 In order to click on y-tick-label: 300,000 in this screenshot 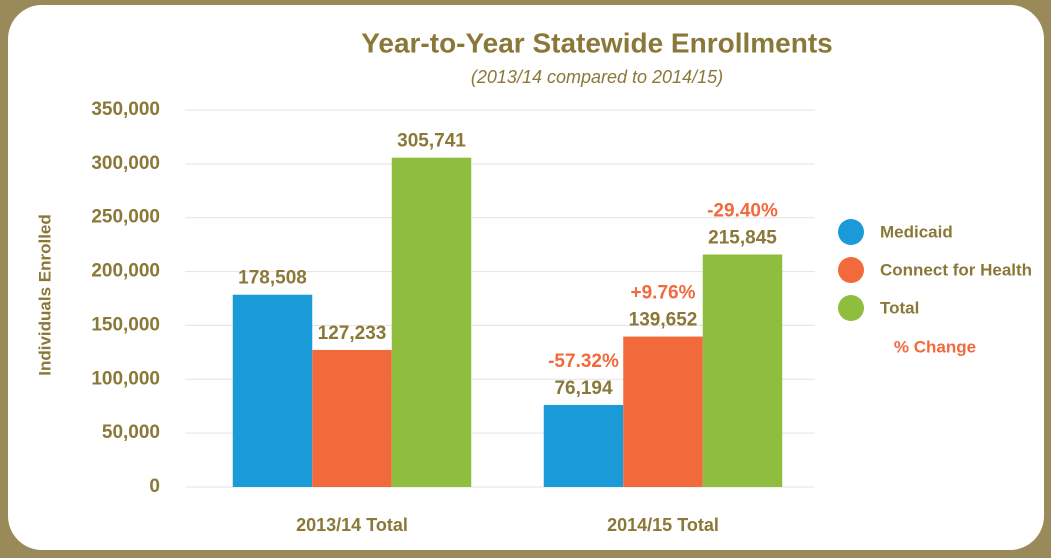, I will do `click(125, 163)`.